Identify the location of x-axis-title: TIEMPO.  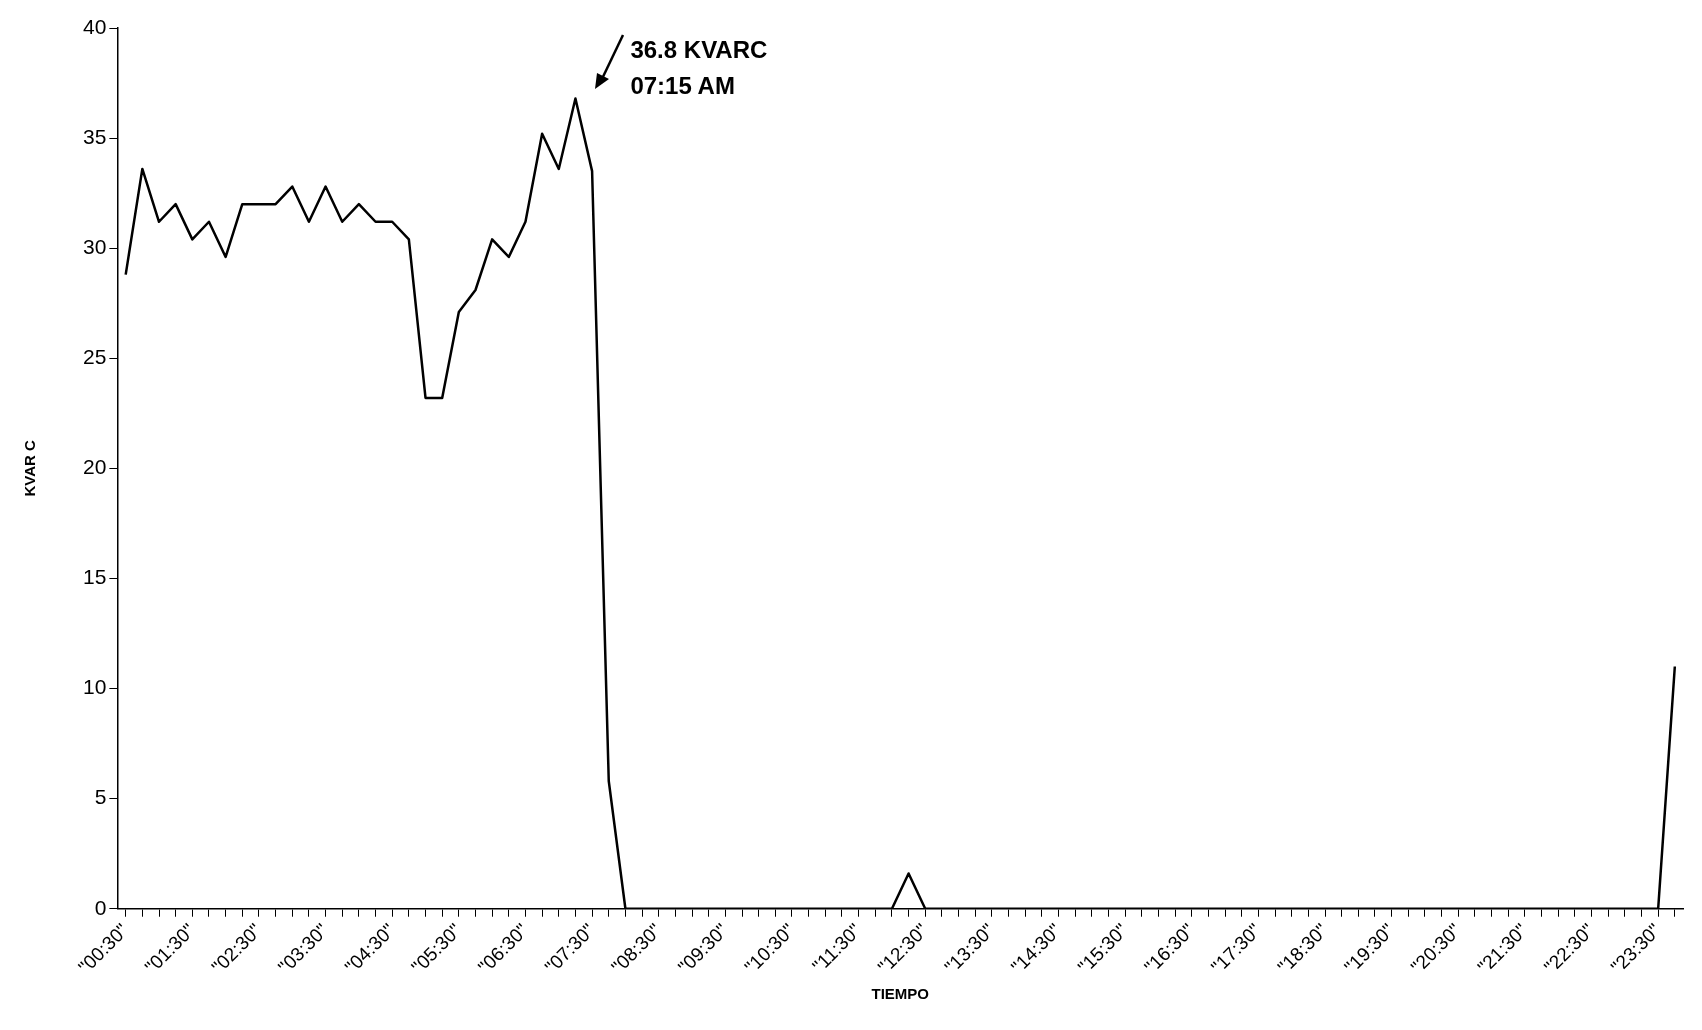
(900, 994).